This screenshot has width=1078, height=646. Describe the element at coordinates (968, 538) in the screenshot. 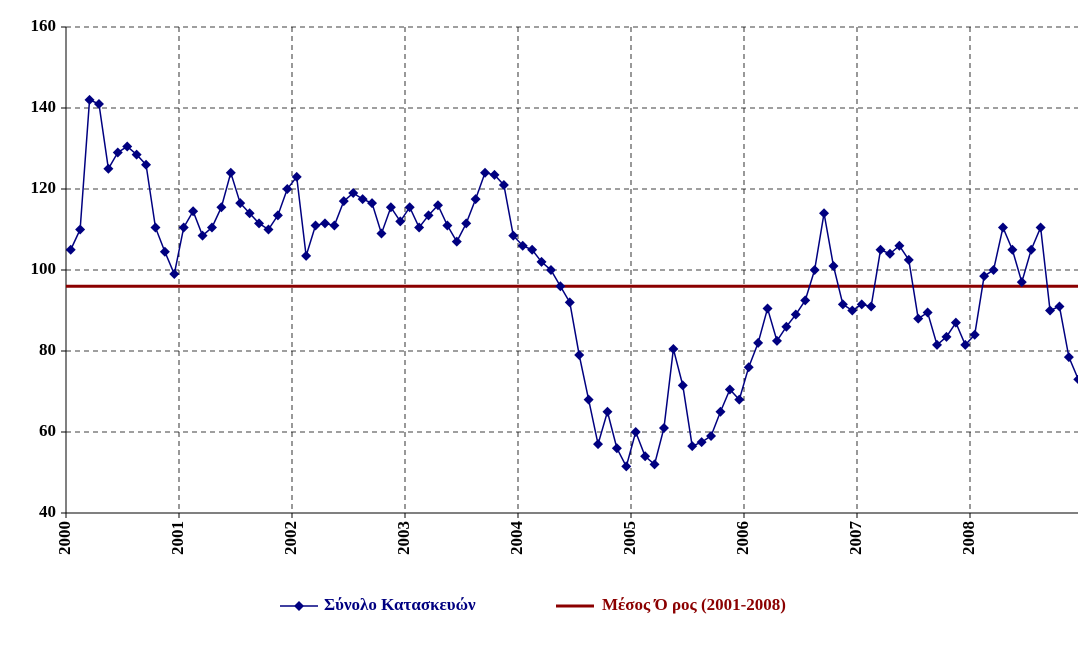

I see `x-tick-label: 2008` at that location.